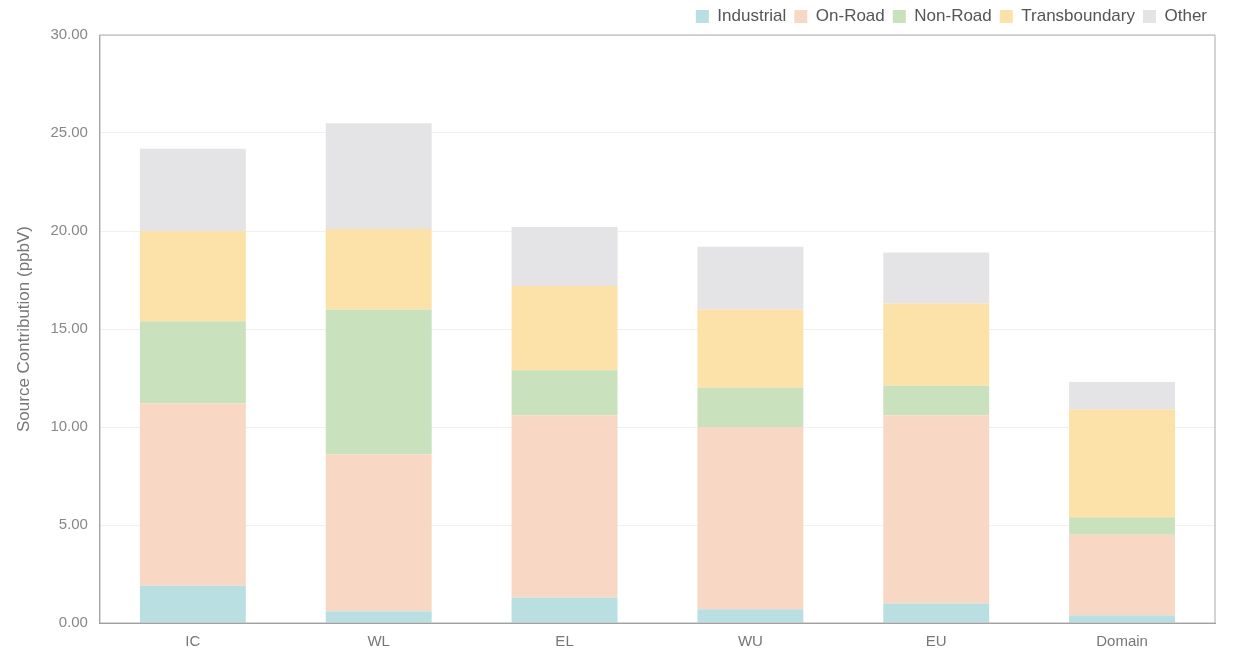 Image resolution: width=1255 pixels, height=671 pixels. What do you see at coordinates (750, 641) in the screenshot?
I see `x-tick-label: WU` at bounding box center [750, 641].